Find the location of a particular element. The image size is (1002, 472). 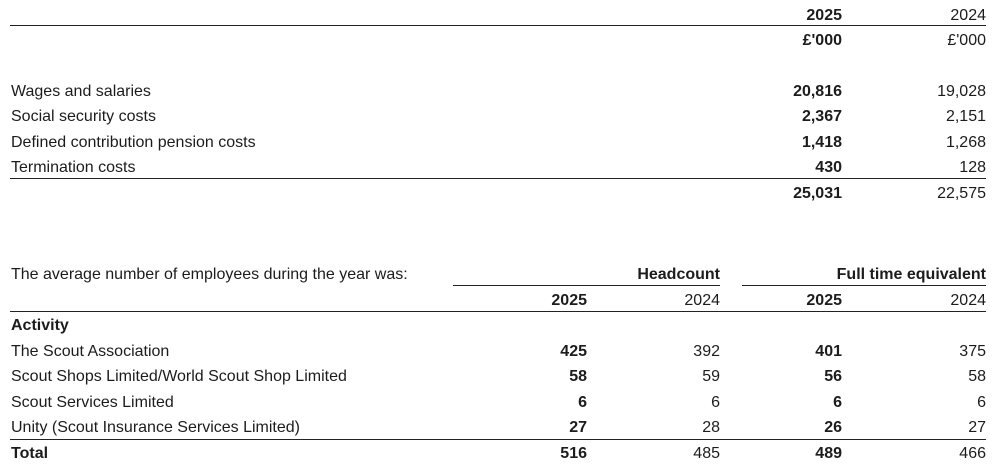

col-2024-unit: £'000 is located at coordinates (966, 40).